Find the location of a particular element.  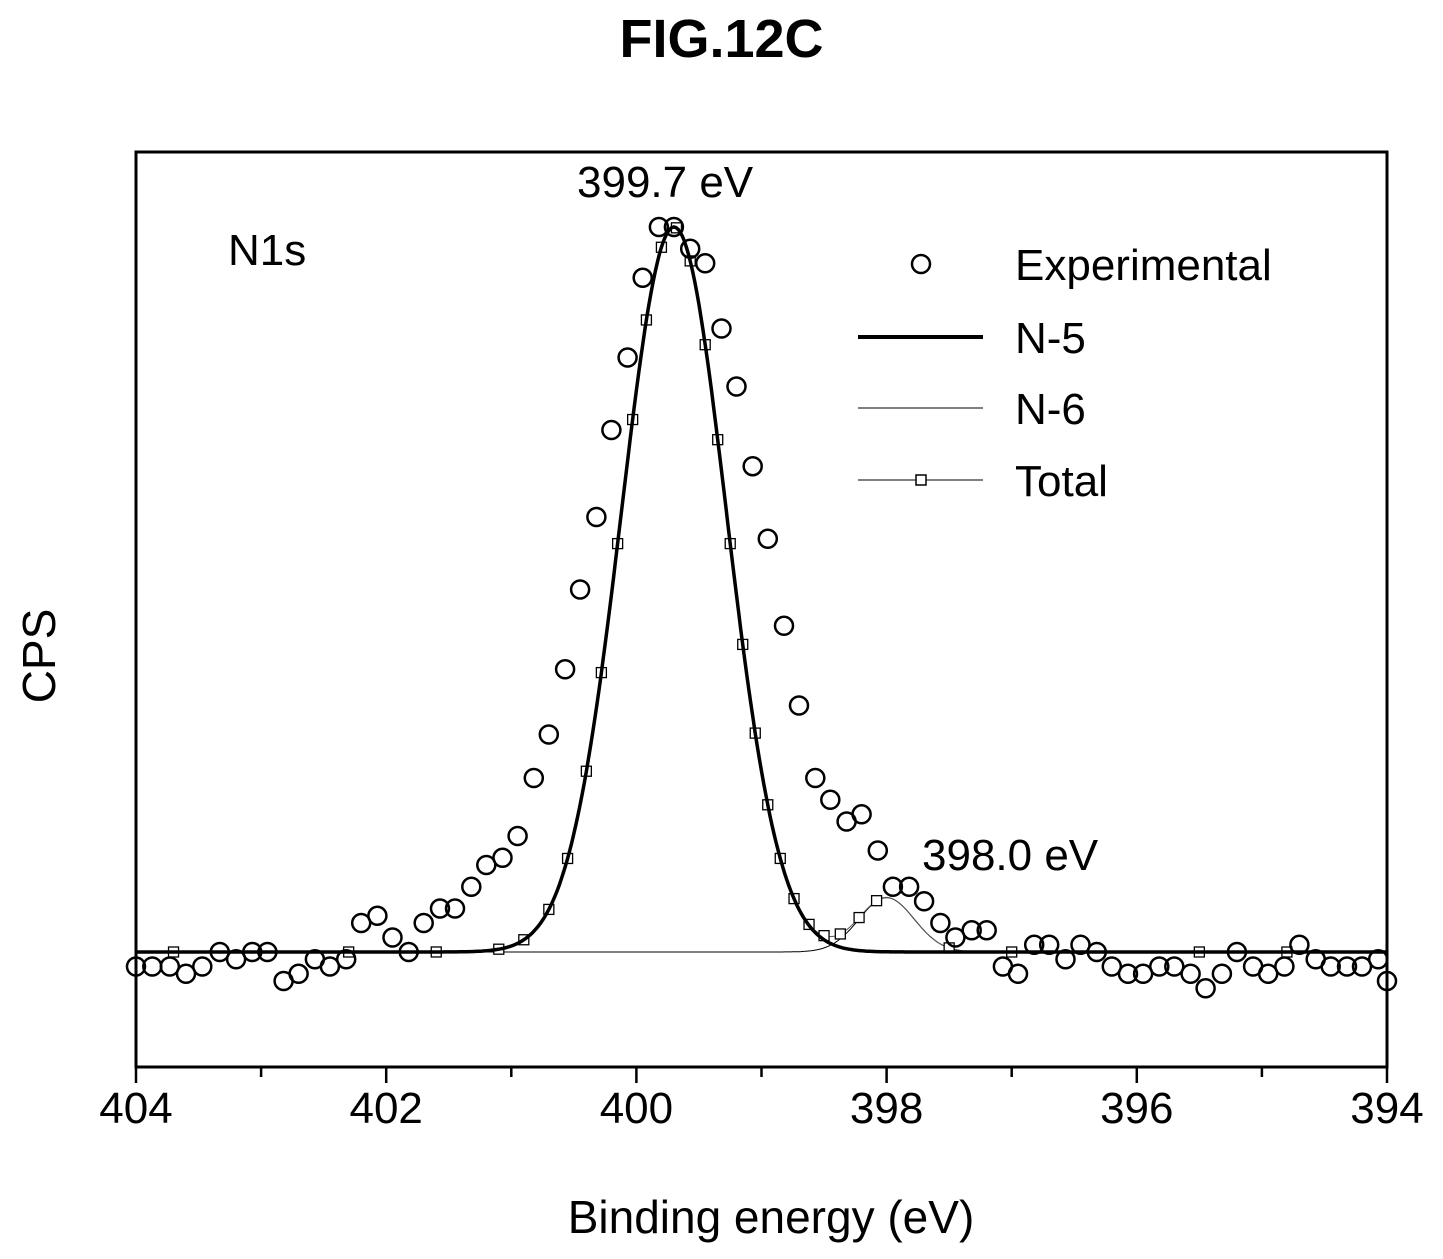

legend-label-n5: N-5 is located at coordinates (1050, 338).